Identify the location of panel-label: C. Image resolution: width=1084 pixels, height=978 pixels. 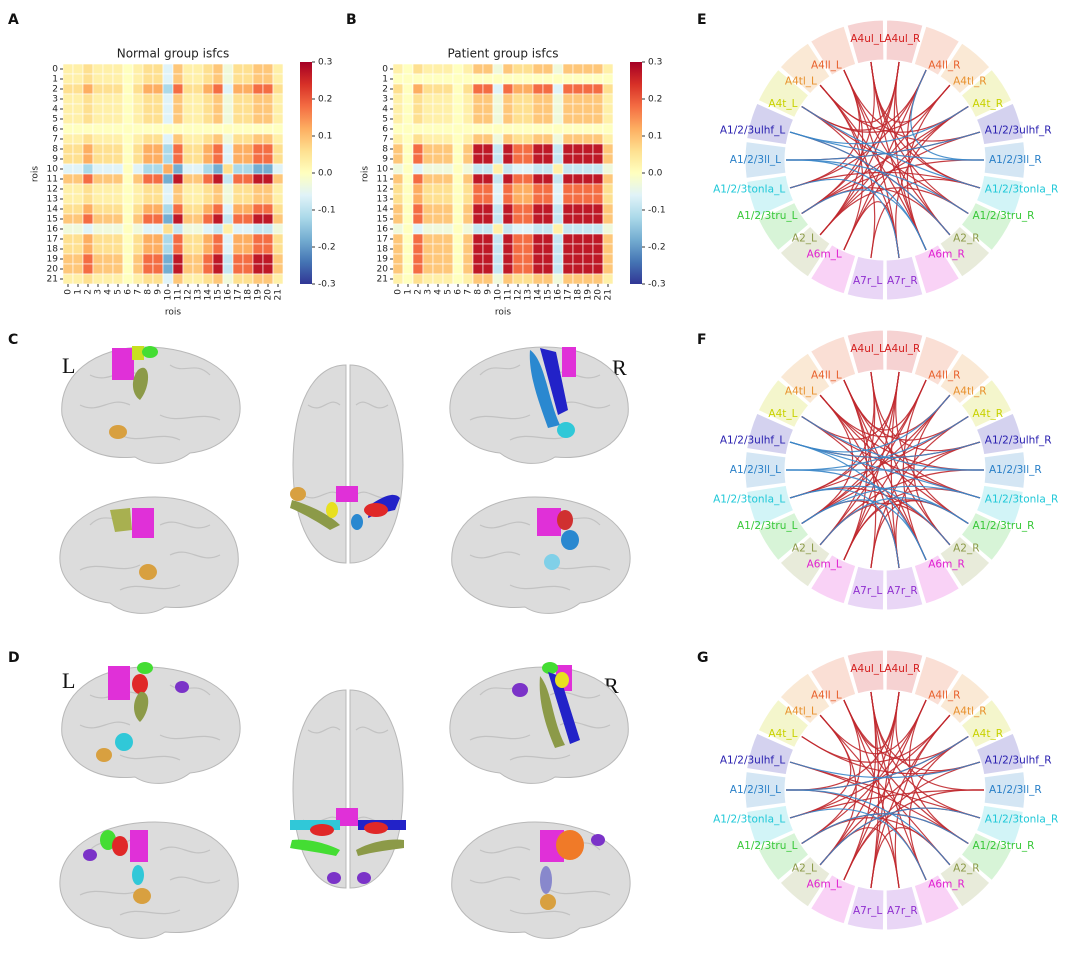
(13, 340).